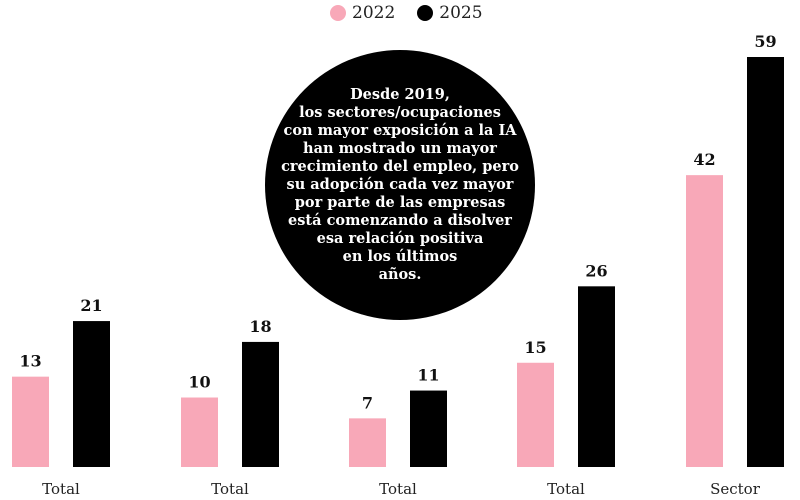 This screenshot has height=500, width=800. What do you see at coordinates (704, 159) in the screenshot?
I see `data-label-2022-4: 42` at bounding box center [704, 159].